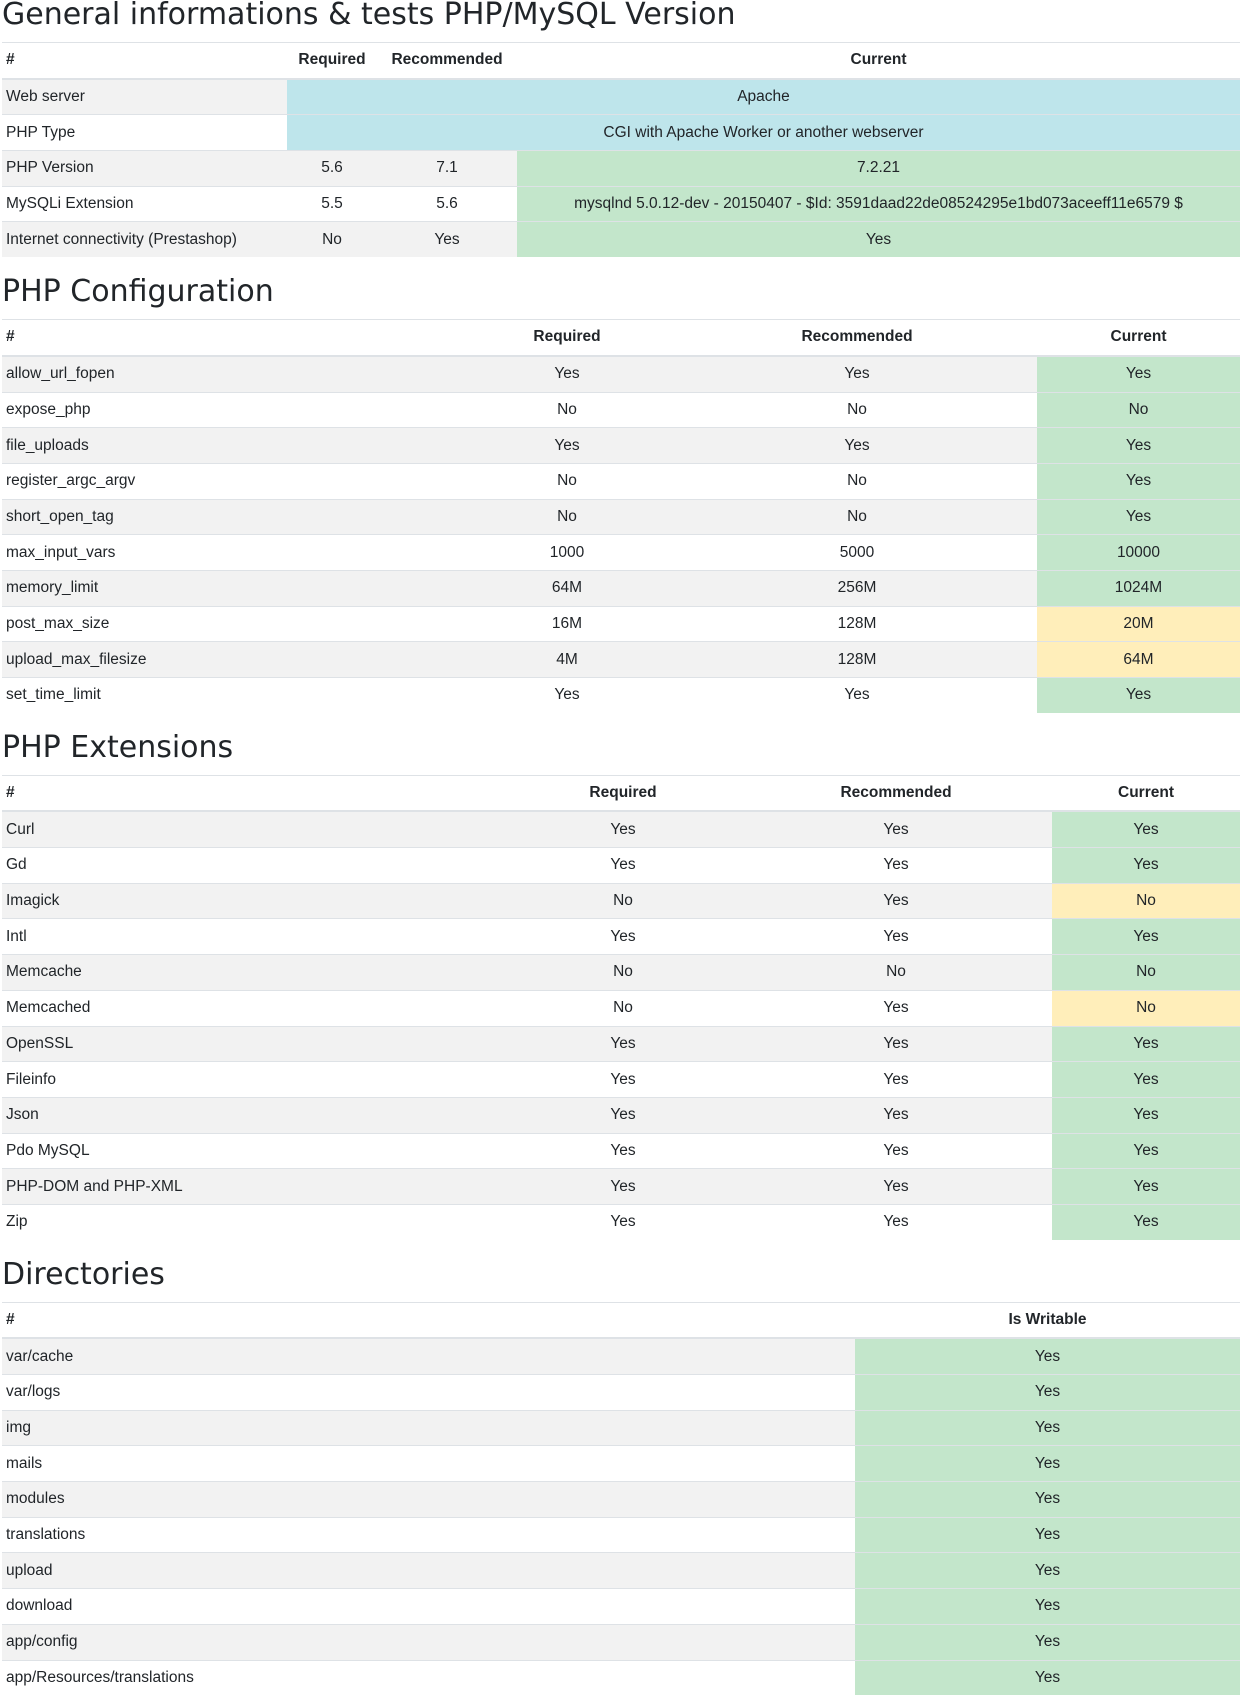 The width and height of the screenshot is (1252, 1695). I want to click on table-header-row: # Is Writable, so click(621, 1320).